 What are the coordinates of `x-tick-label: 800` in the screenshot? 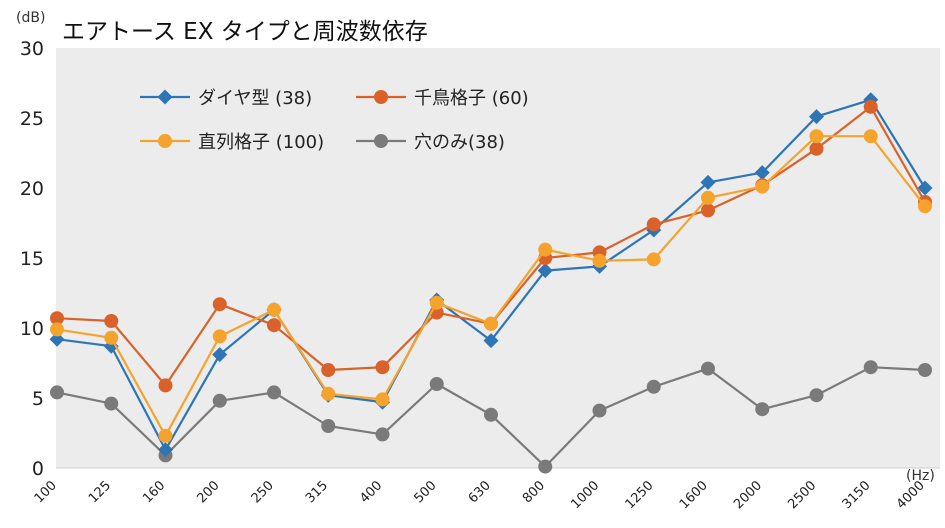 It's located at (534, 492).